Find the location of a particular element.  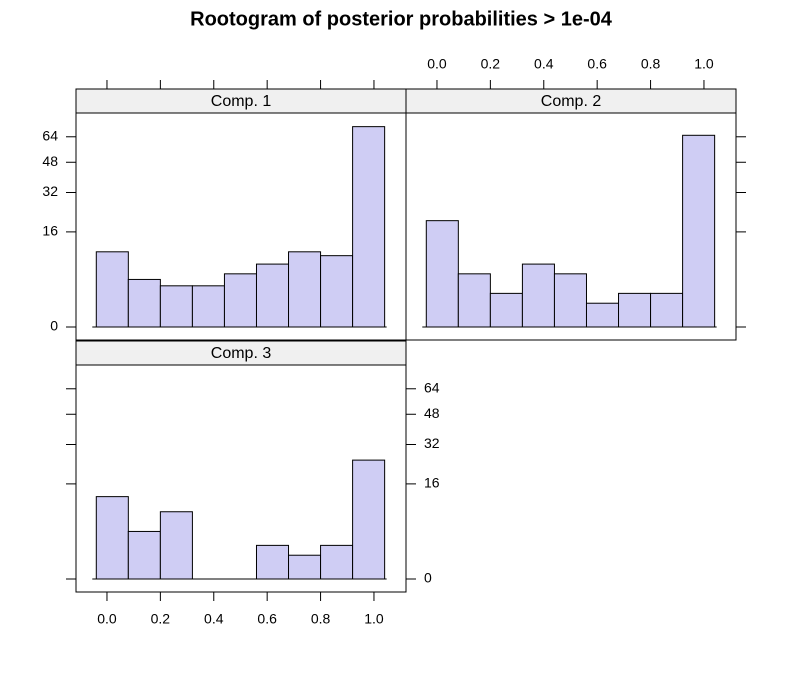

strip-label: Comp. 1 is located at coordinates (241, 101).